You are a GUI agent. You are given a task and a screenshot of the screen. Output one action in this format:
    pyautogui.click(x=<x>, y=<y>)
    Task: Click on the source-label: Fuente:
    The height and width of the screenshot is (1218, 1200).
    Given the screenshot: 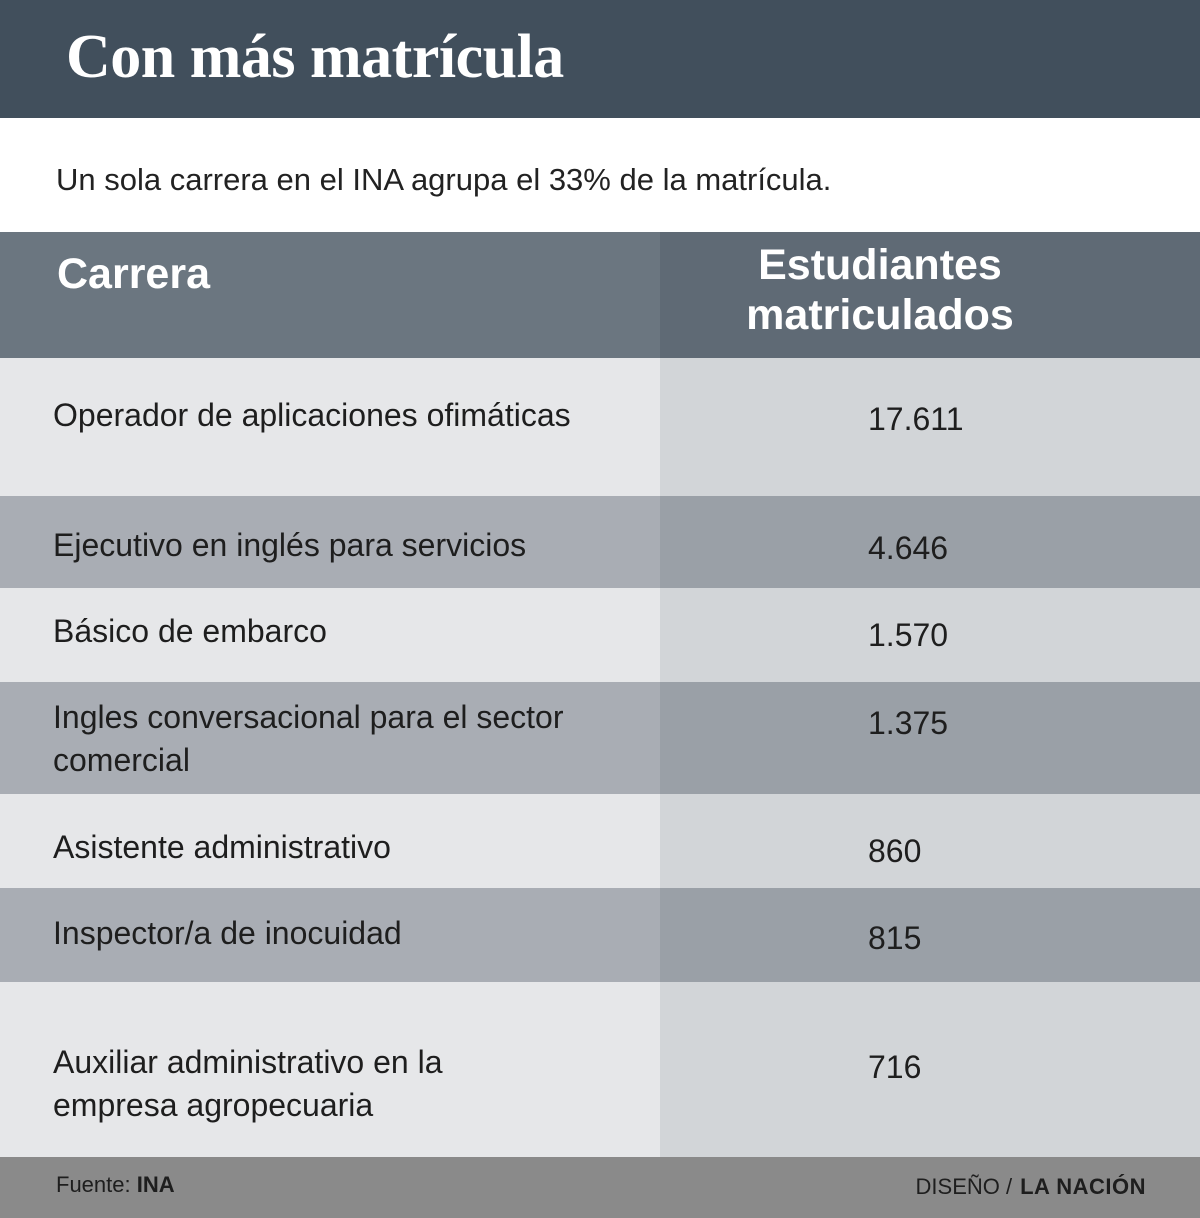 What is the action you would take?
    pyautogui.click(x=93, y=1184)
    